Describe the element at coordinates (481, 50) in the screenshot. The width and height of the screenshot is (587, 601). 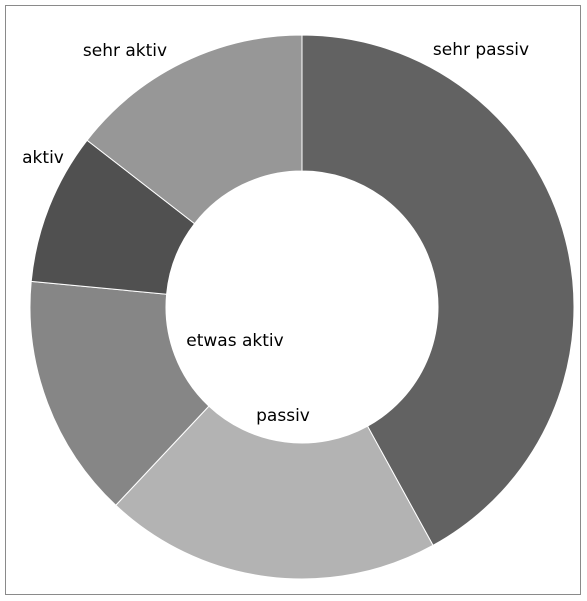
I see `slice-label-sehr-passiv: sehr passiv` at that location.